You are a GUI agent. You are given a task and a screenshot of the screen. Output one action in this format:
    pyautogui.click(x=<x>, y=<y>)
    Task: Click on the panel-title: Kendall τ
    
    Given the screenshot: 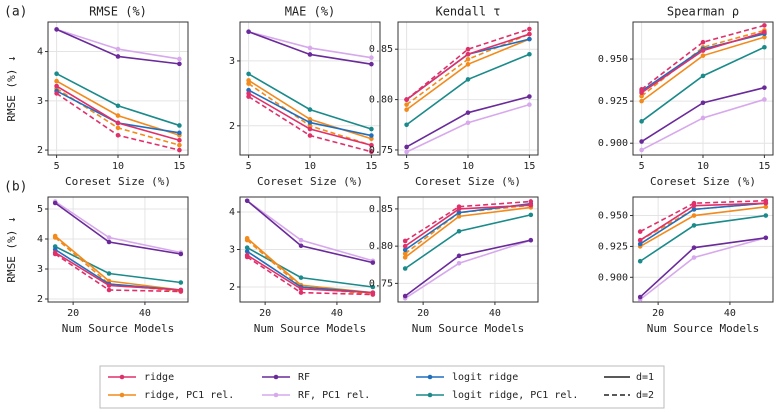 What is the action you would take?
    pyautogui.click(x=467, y=12)
    